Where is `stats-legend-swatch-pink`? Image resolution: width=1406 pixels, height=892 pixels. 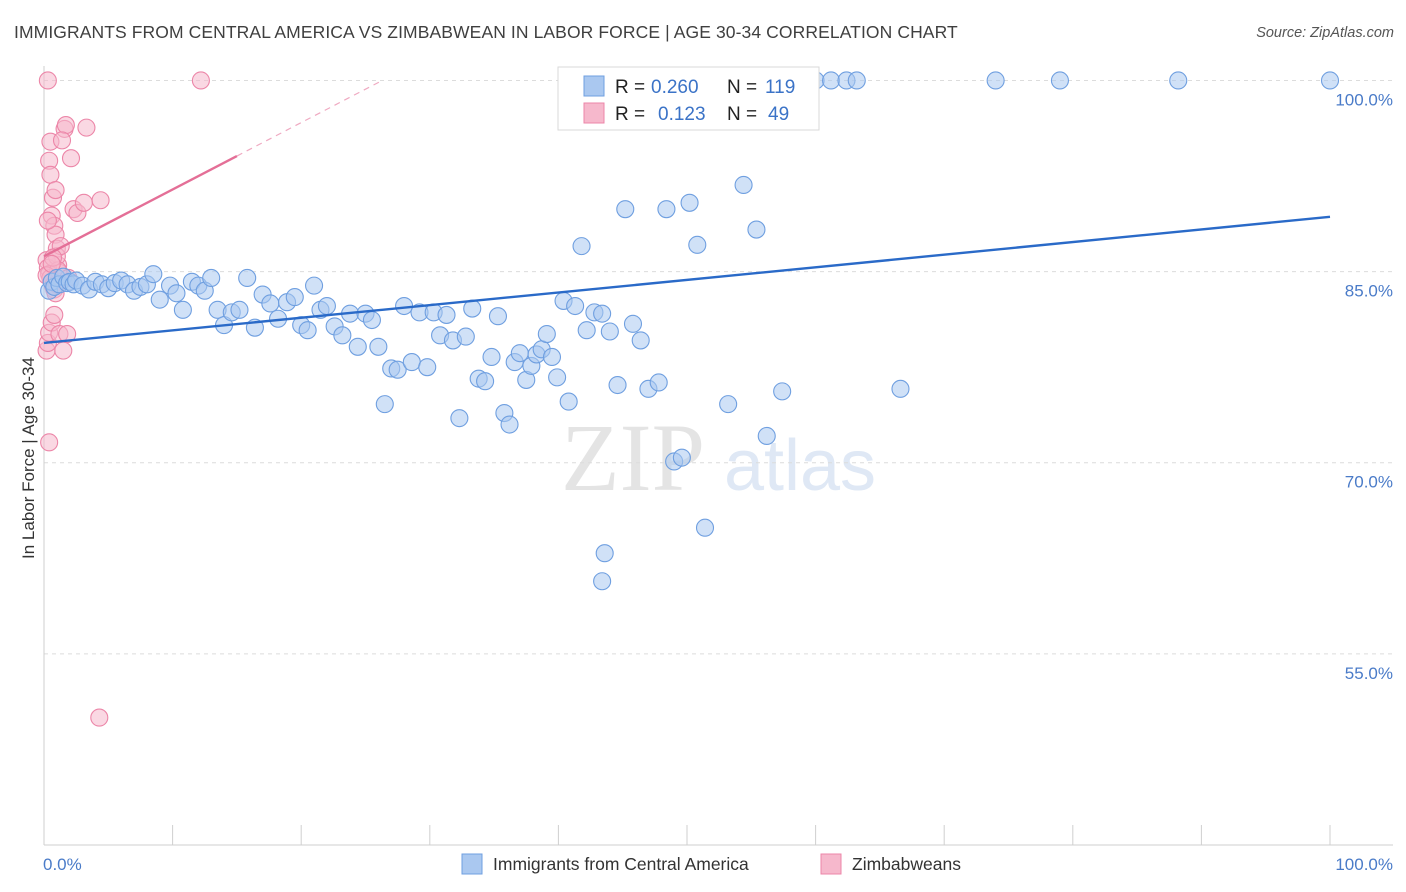 stats-legend-swatch-pink is located at coordinates (594, 113).